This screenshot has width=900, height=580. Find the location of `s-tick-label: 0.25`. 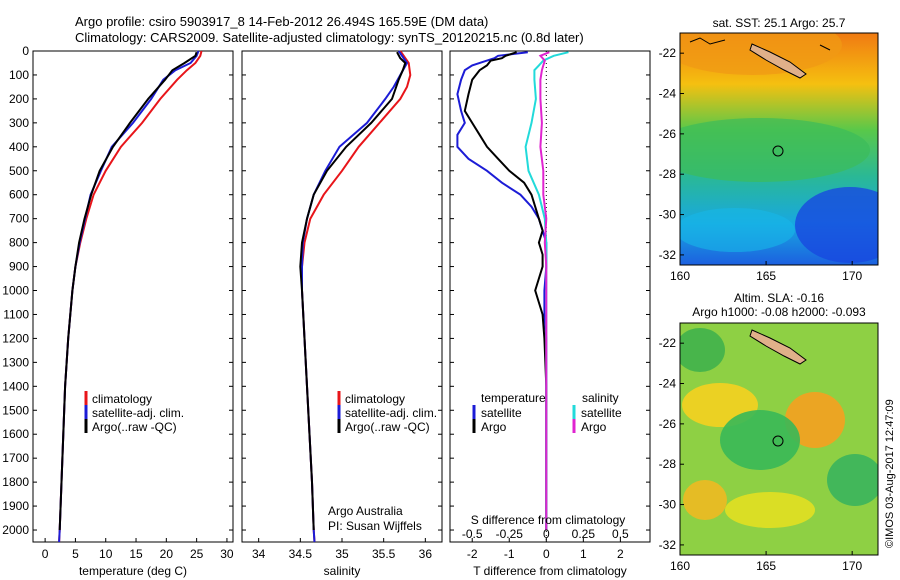

s-tick-label: 0.25 is located at coordinates (584, 534).